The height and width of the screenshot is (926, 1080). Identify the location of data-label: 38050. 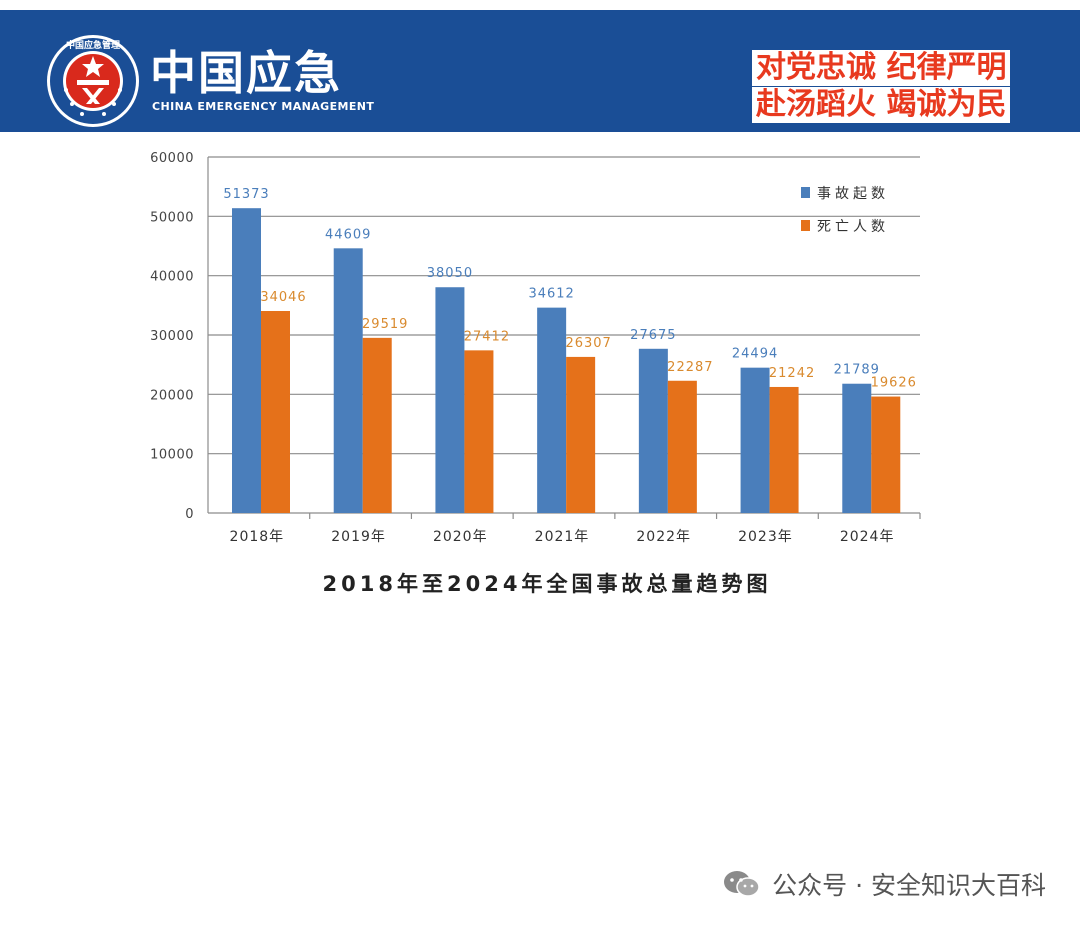
(450, 273).